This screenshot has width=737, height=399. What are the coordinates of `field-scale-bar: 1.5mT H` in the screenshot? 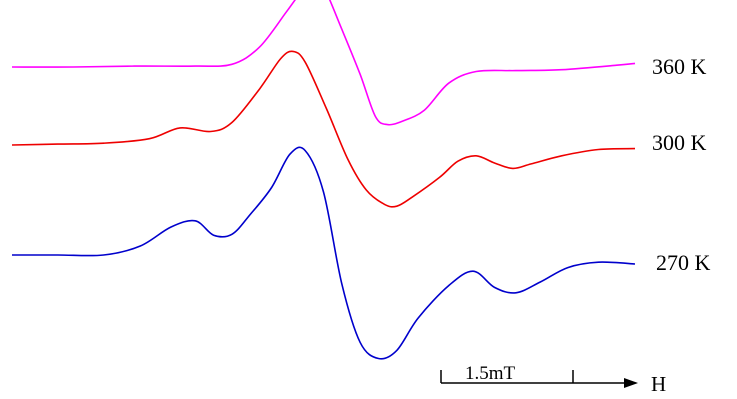 It's located at (553, 379).